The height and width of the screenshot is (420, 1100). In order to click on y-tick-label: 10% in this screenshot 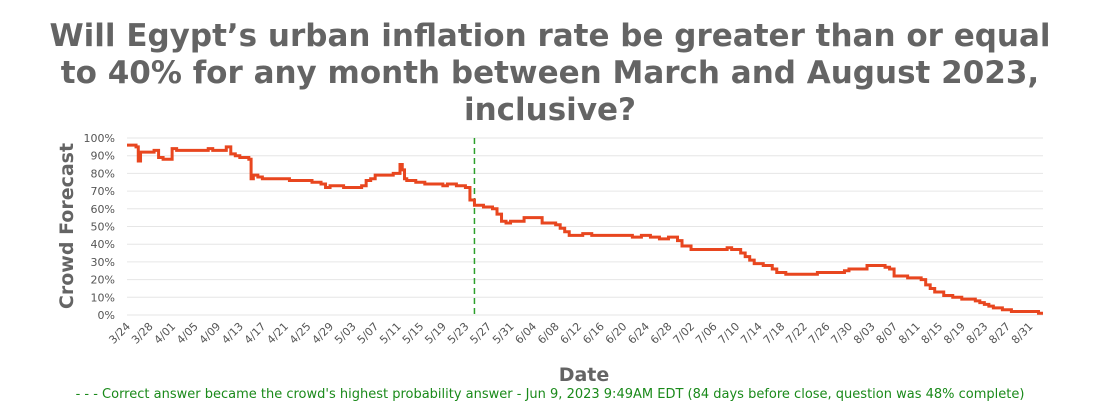, I will do `click(103, 297)`.